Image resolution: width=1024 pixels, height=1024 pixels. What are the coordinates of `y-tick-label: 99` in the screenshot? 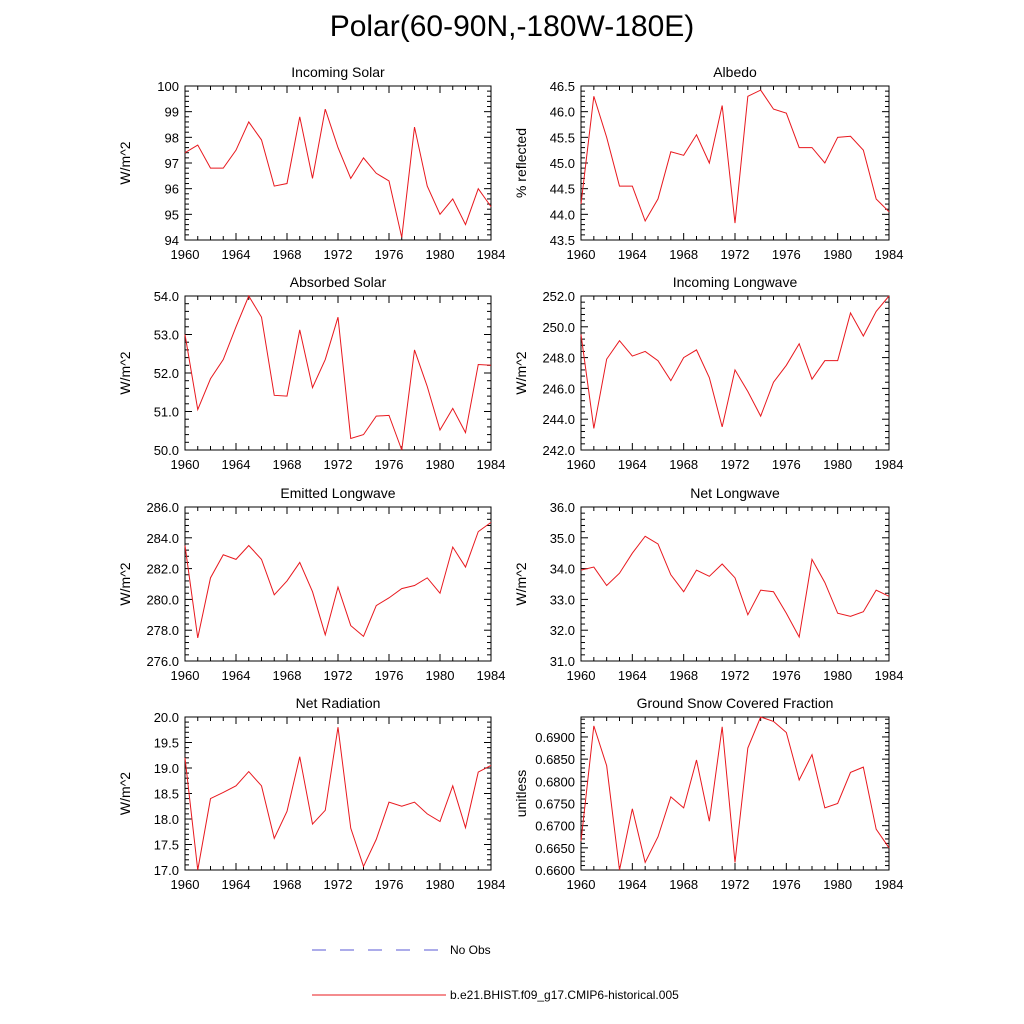 It's located at (172, 112).